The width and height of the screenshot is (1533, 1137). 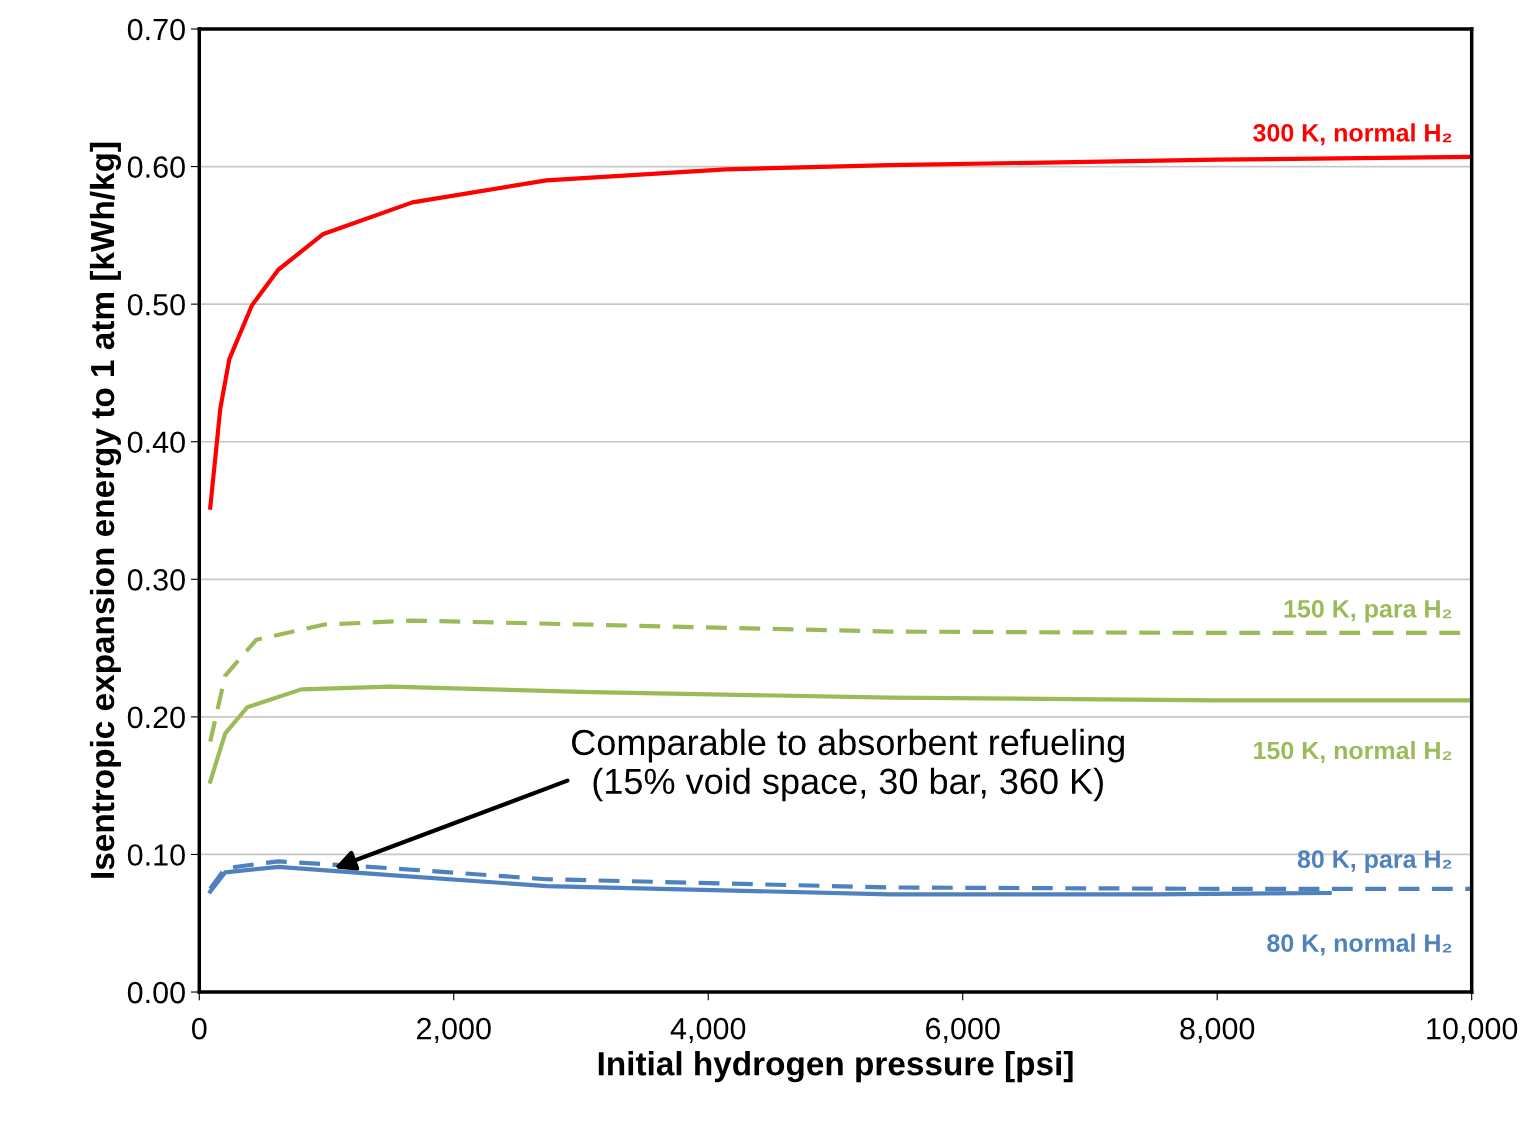 What do you see at coordinates (848, 765) in the screenshot?
I see `annotation: Comparable to absorbent refueling (15% void space, 30 bar, 360 K)` at bounding box center [848, 765].